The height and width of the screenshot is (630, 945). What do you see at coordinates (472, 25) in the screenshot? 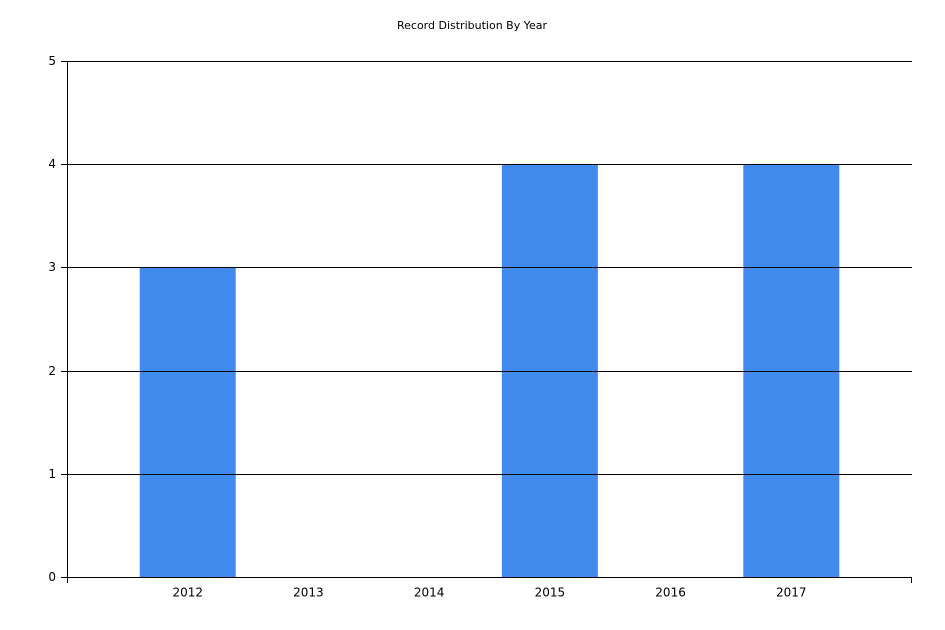
I see `chart-title: Record Distribution By Year` at bounding box center [472, 25].